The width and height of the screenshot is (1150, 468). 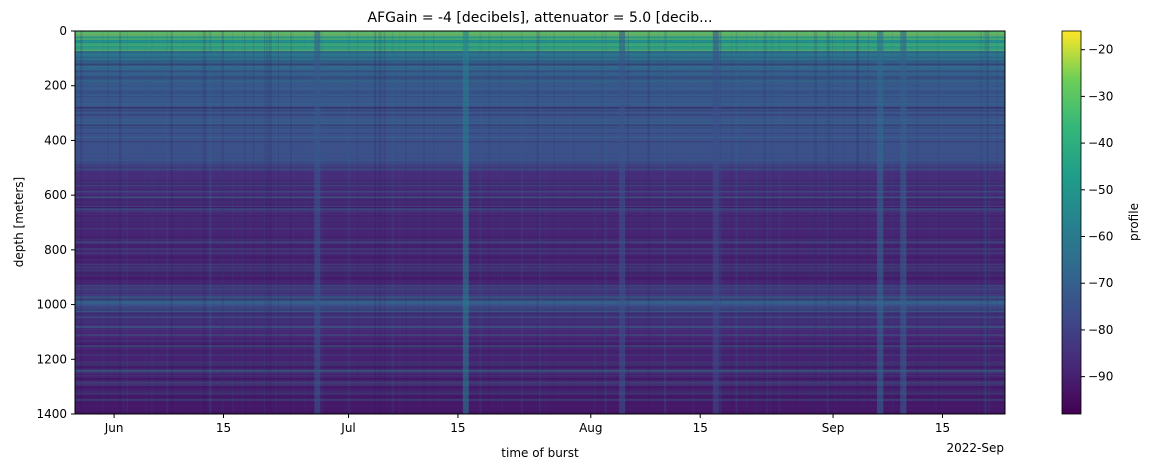 What do you see at coordinates (1100, 330) in the screenshot?
I see `colorbar-tick-label: −80` at bounding box center [1100, 330].